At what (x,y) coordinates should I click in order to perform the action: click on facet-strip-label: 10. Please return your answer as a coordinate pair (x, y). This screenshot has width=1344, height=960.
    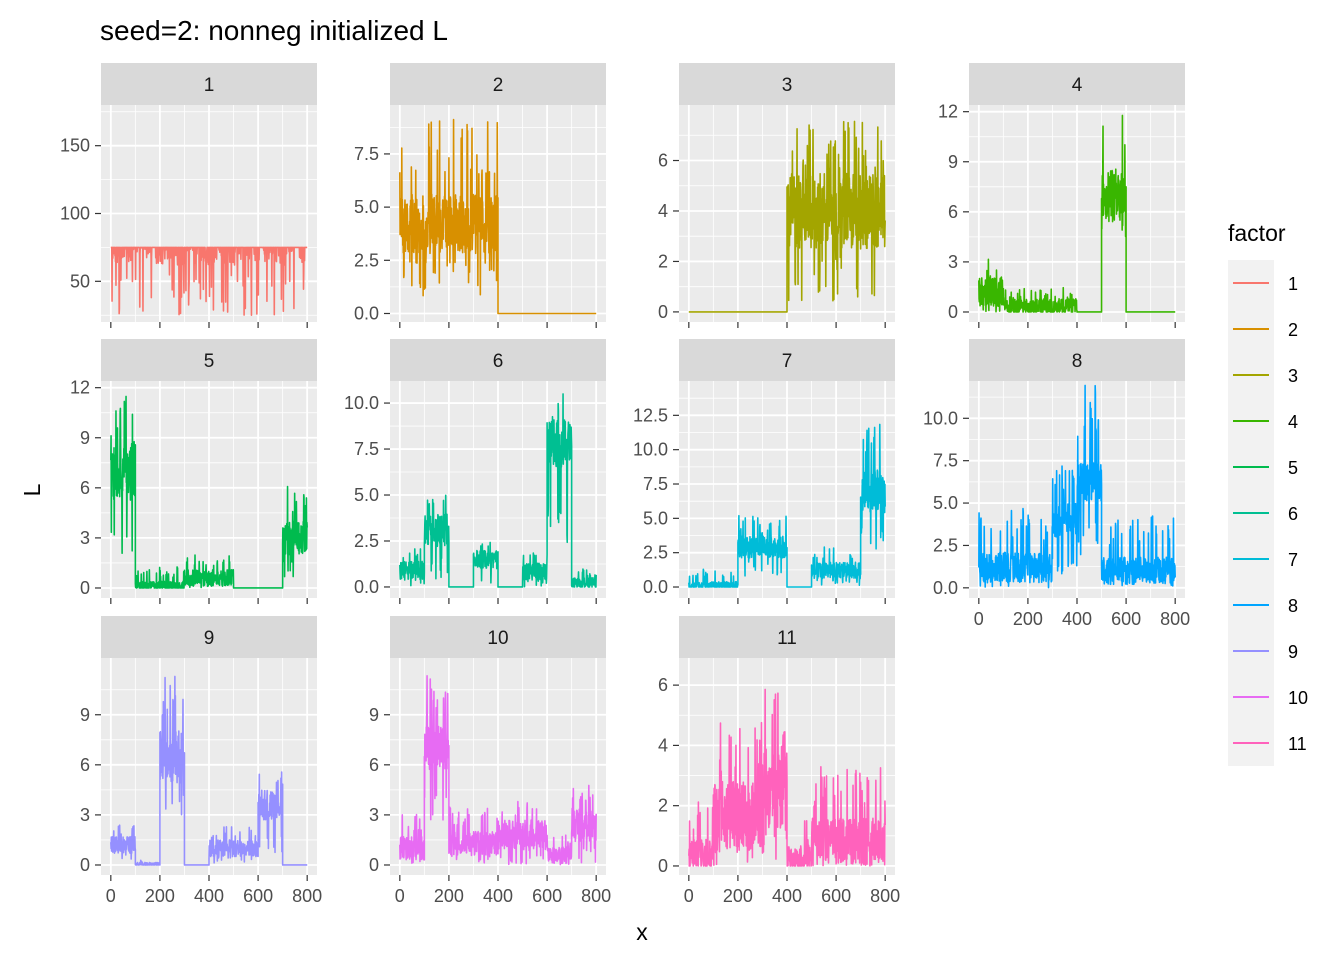
    Looking at the image, I should click on (497, 638).